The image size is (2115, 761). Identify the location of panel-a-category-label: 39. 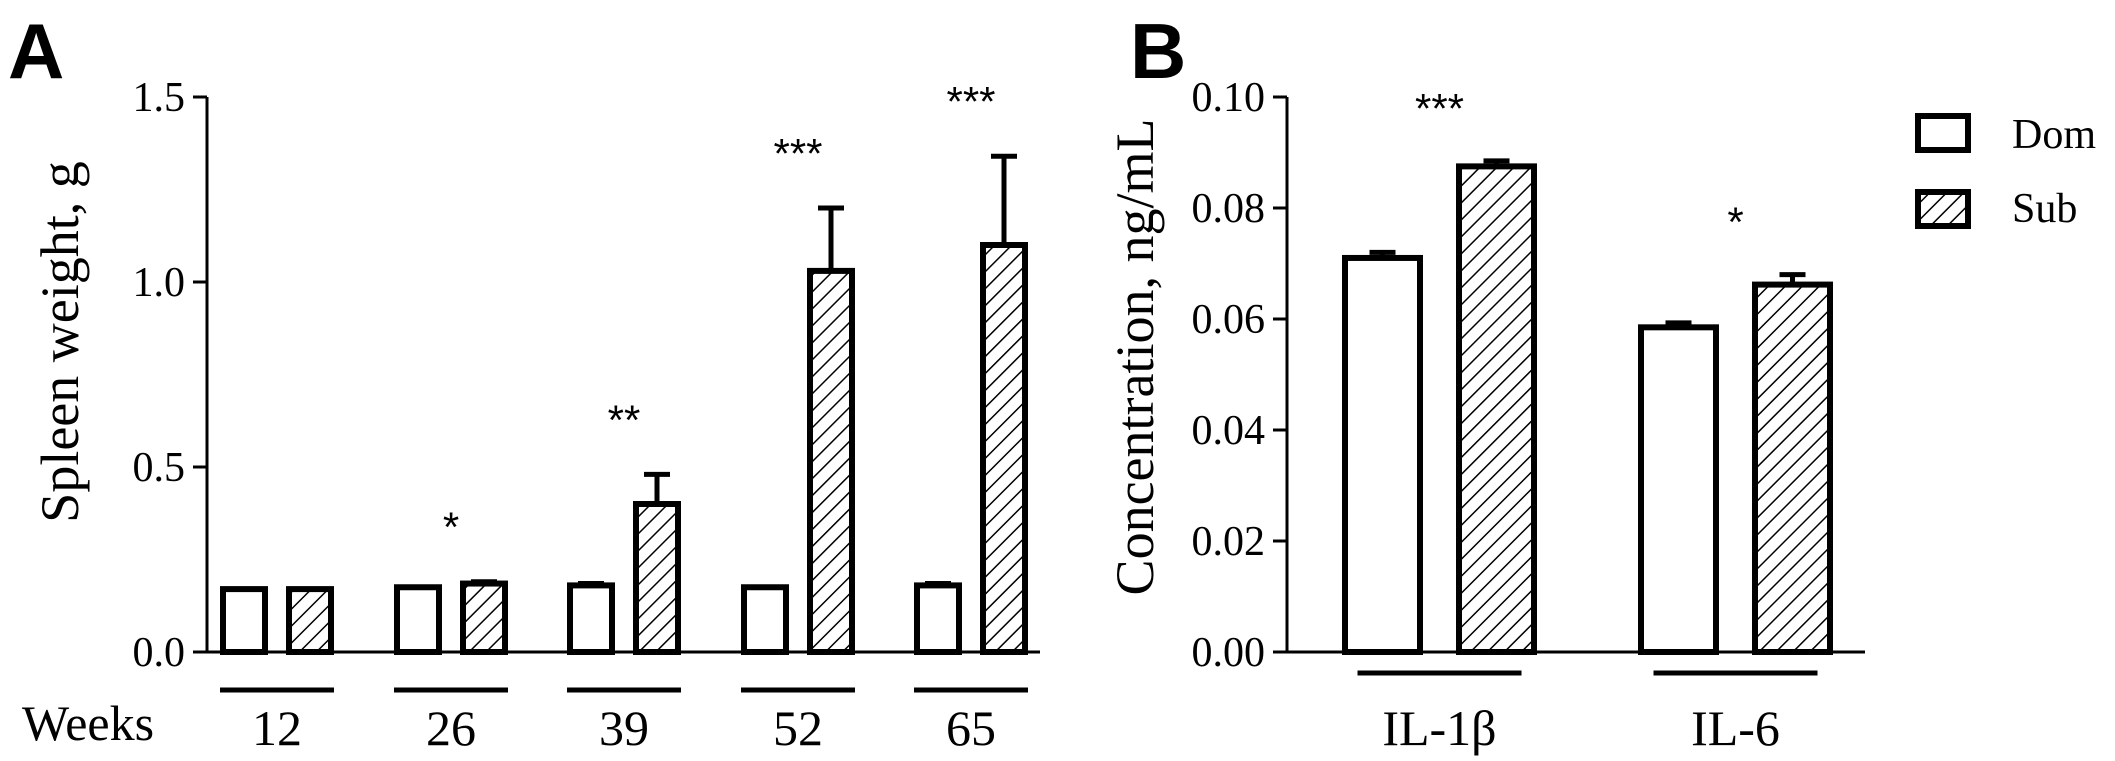
(624, 728).